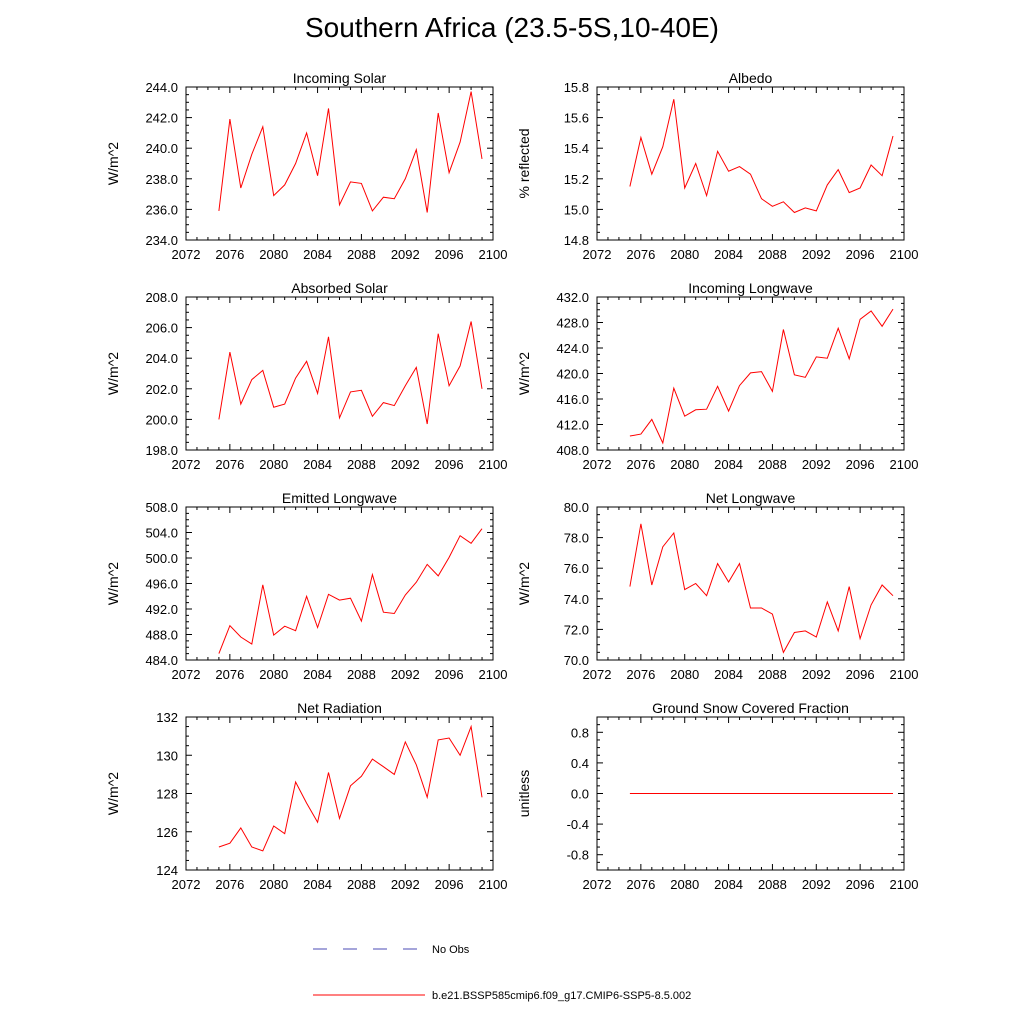  What do you see at coordinates (161, 507) in the screenshot?
I see `y-tick-label: 508.0` at bounding box center [161, 507].